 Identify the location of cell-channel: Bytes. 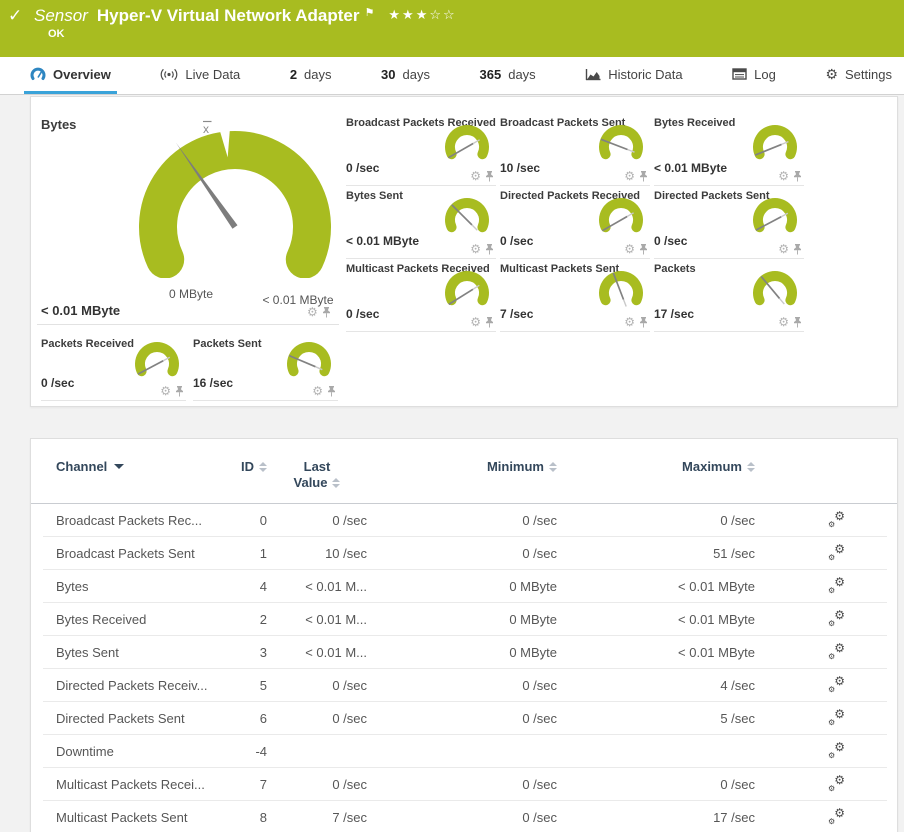
(72, 586).